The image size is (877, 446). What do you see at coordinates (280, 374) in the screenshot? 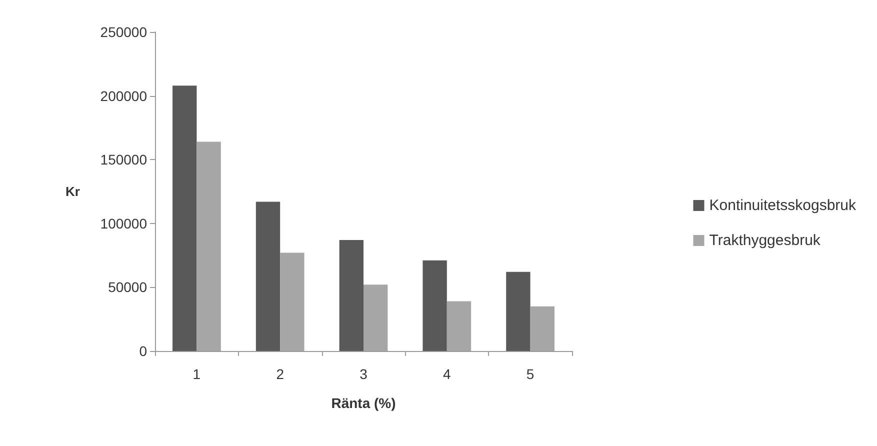
I see `x-tick-label: 2` at bounding box center [280, 374].